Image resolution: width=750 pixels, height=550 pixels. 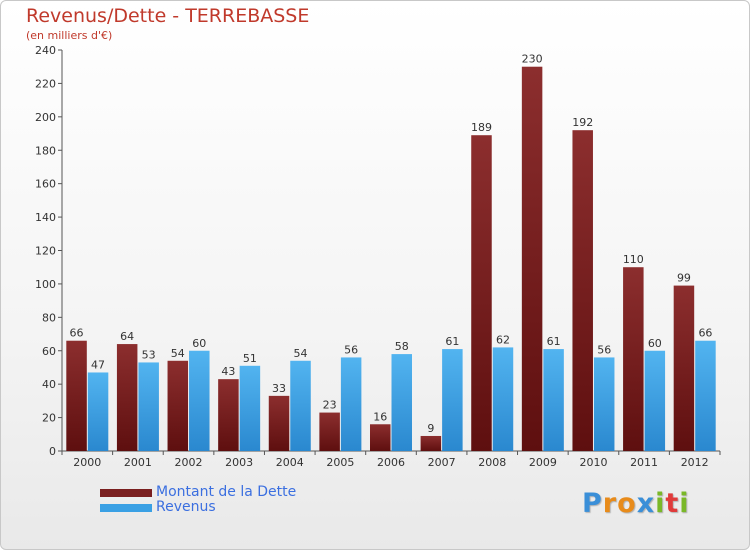 What do you see at coordinates (186, 507) in the screenshot?
I see `legend-label-revenus: Revenus` at bounding box center [186, 507].